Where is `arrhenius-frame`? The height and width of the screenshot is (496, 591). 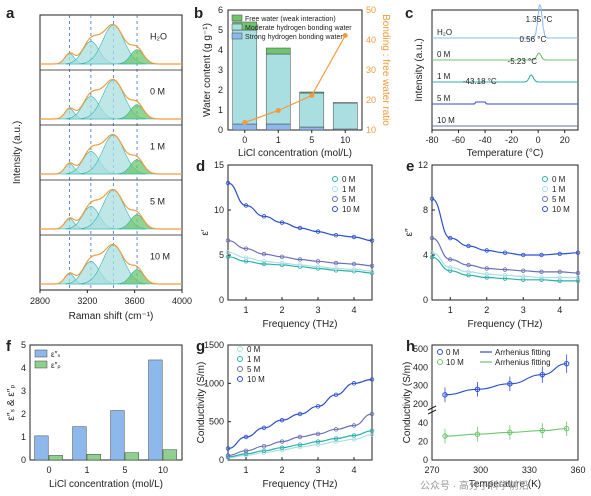
arrhenius-frame is located at coordinates (505, 402).